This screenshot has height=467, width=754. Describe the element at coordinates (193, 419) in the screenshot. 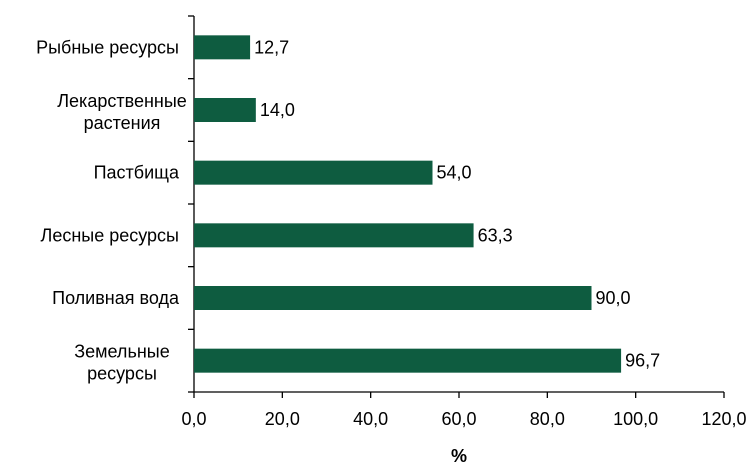

I see `x-tick-label: 0,0` at that location.